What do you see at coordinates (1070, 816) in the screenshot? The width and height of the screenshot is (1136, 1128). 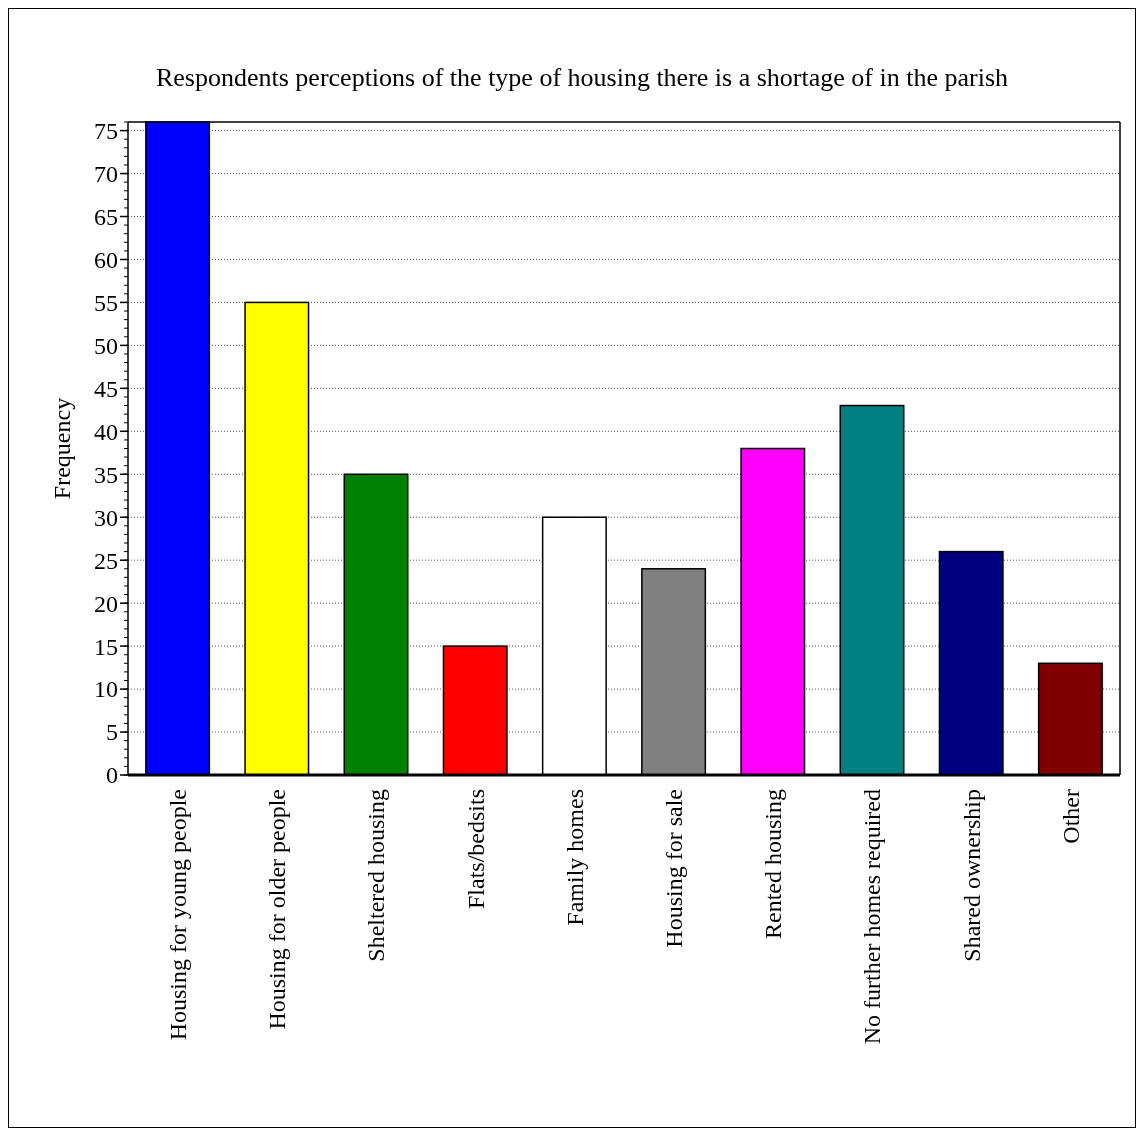 I see `x-tick-label: Other` at bounding box center [1070, 816].